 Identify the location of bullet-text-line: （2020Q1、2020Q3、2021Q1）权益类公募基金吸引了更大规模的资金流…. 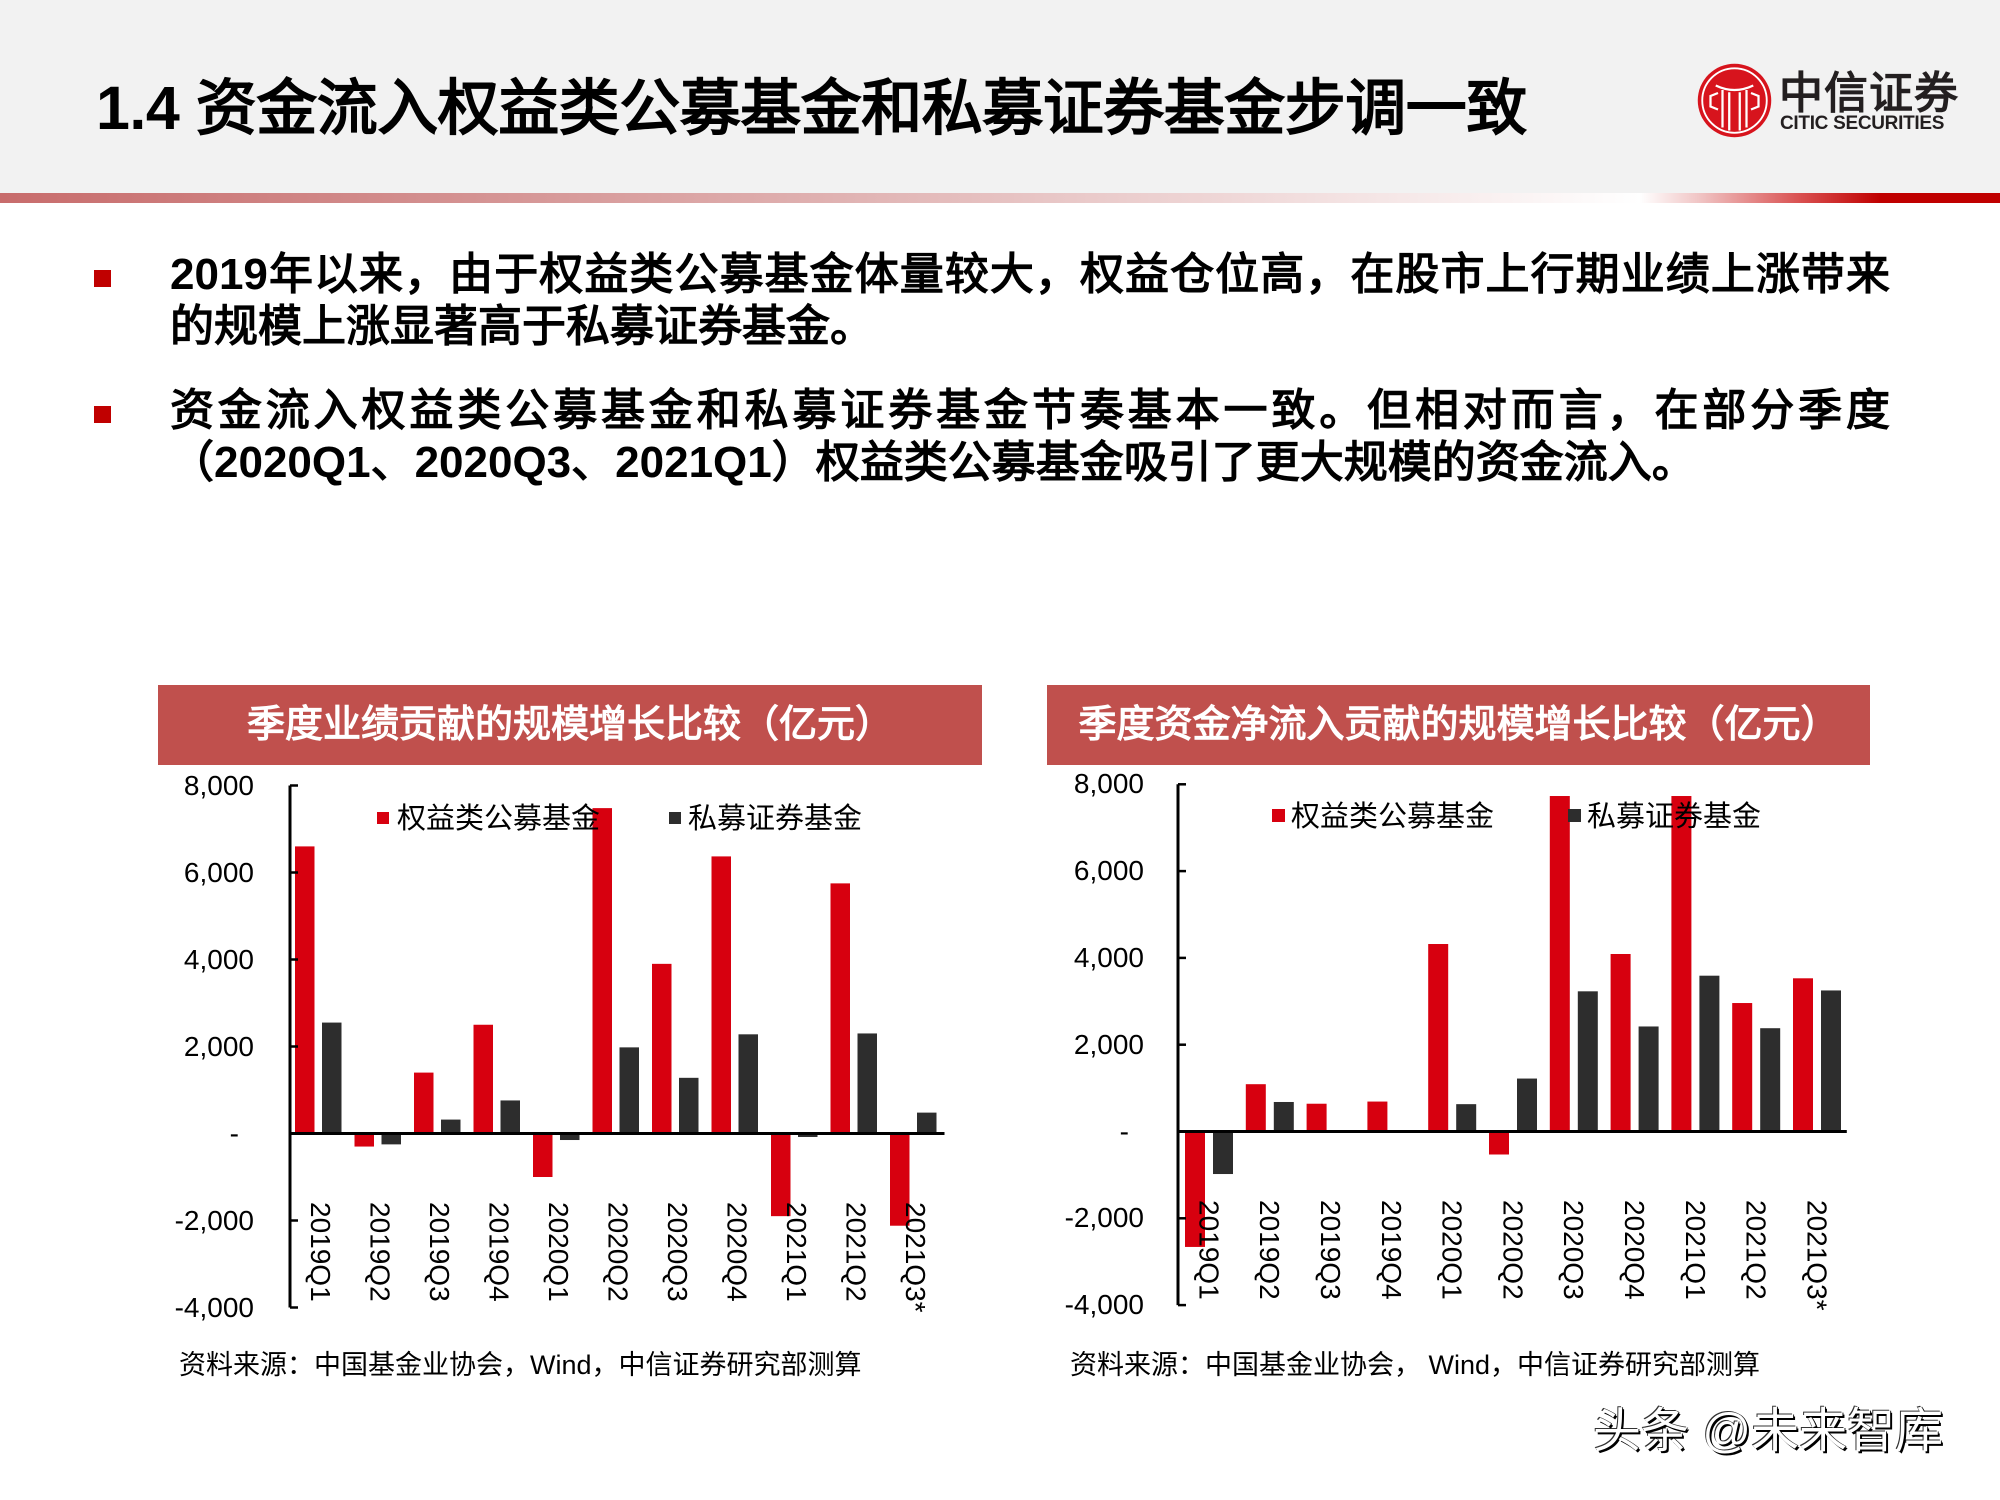
(933, 462).